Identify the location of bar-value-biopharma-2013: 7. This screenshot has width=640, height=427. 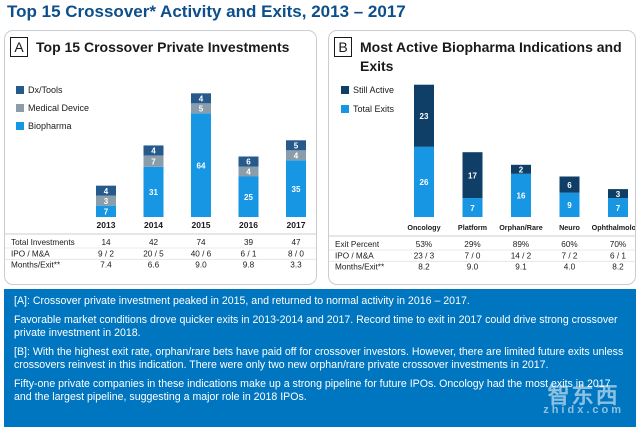
(106, 212).